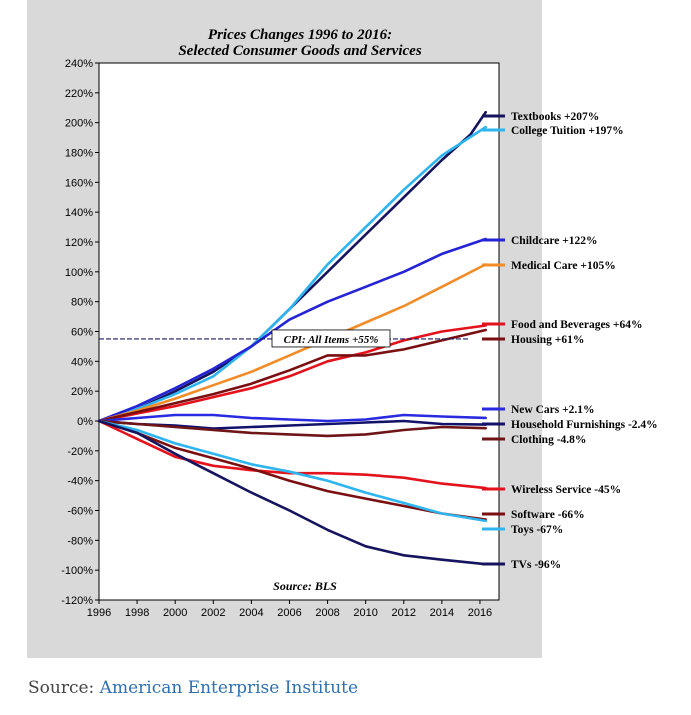  I want to click on y-tick-label: 180%, so click(79, 154).